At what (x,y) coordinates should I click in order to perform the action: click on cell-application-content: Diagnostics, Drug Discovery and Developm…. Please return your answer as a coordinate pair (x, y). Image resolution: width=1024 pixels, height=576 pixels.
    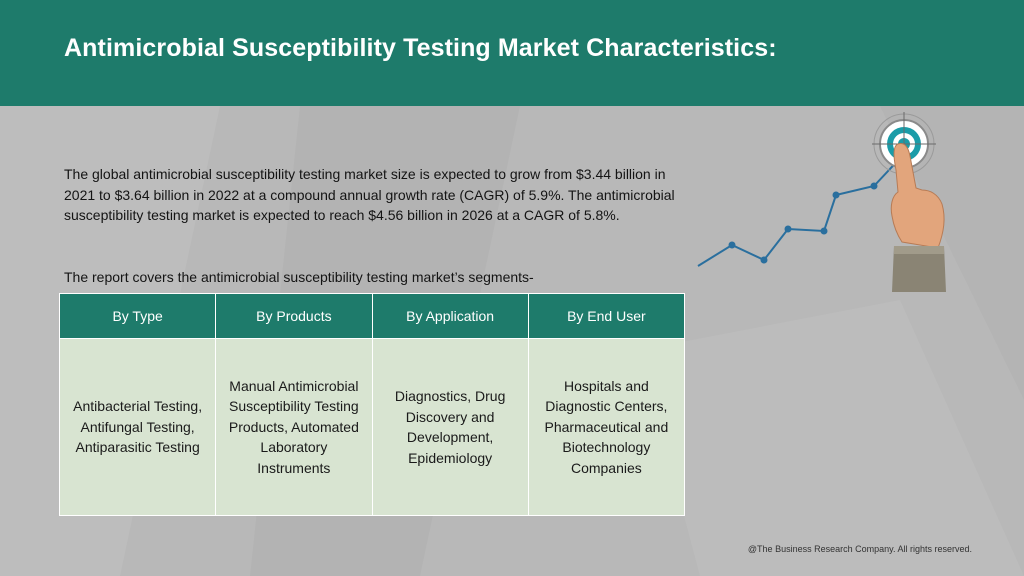
    Looking at the image, I should click on (450, 427).